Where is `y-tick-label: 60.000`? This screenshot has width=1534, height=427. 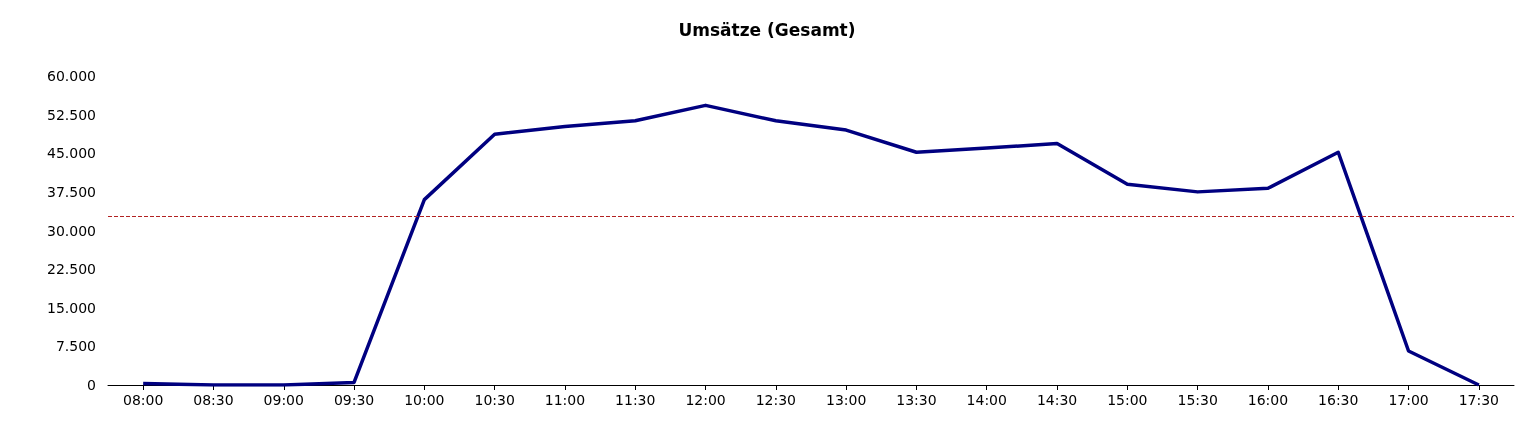 y-tick-label: 60.000 is located at coordinates (71, 76).